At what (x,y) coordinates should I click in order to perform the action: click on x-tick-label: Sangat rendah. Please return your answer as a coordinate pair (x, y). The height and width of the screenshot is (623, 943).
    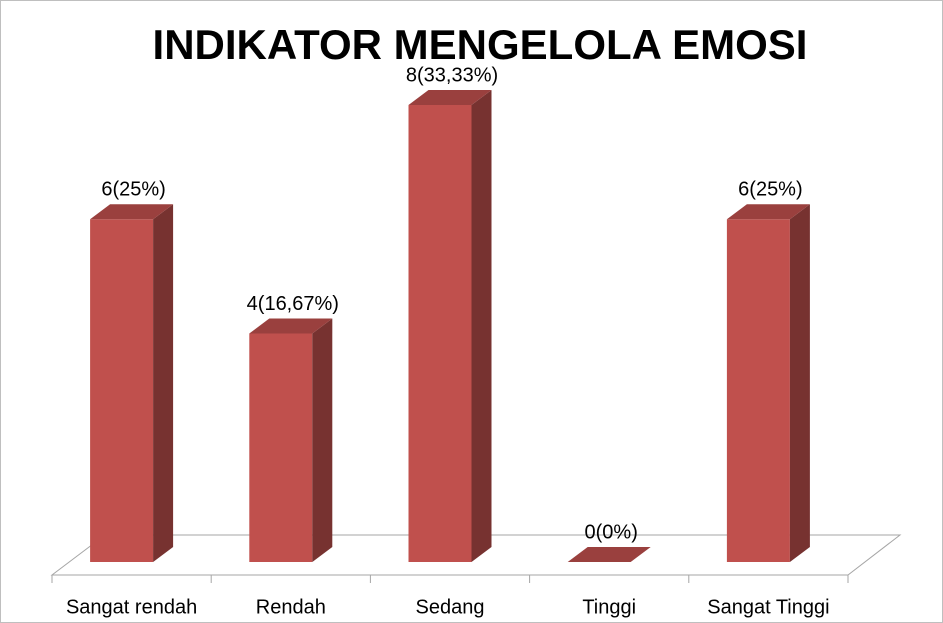
    Looking at the image, I should click on (131, 607).